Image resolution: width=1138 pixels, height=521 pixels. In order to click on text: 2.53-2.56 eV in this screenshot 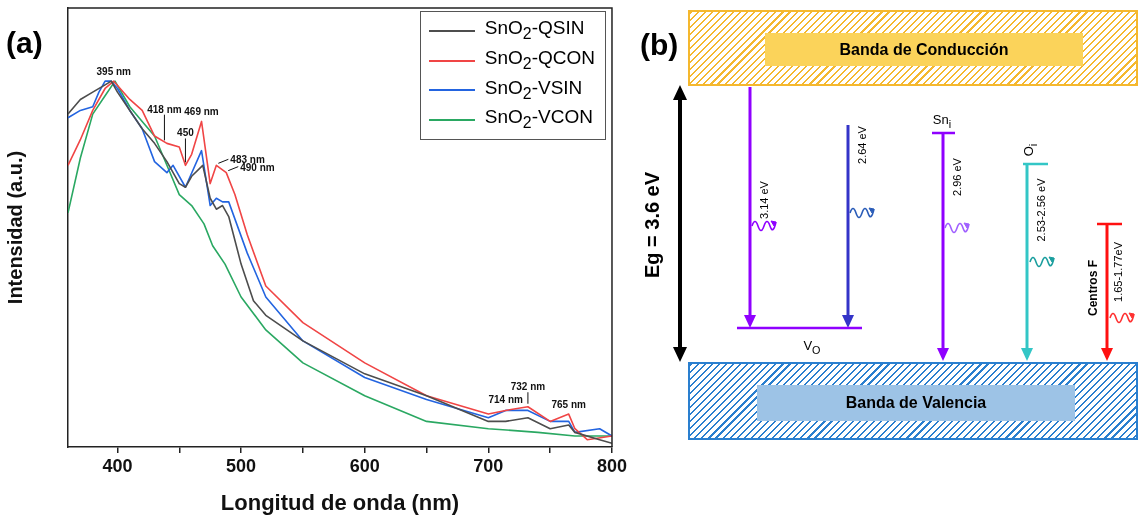, I will do `click(1041, 210)`.